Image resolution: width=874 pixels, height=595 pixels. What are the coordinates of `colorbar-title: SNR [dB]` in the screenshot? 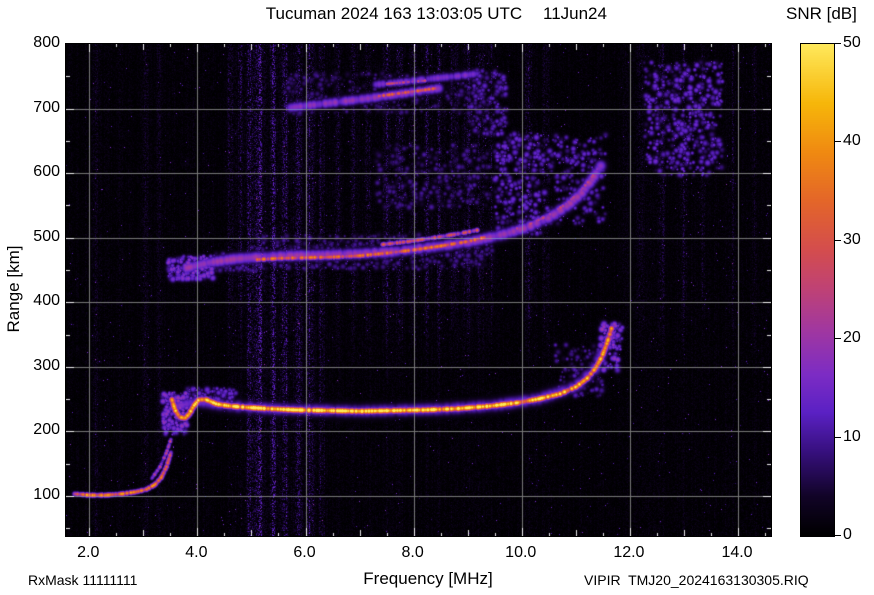 It's located at (821, 13).